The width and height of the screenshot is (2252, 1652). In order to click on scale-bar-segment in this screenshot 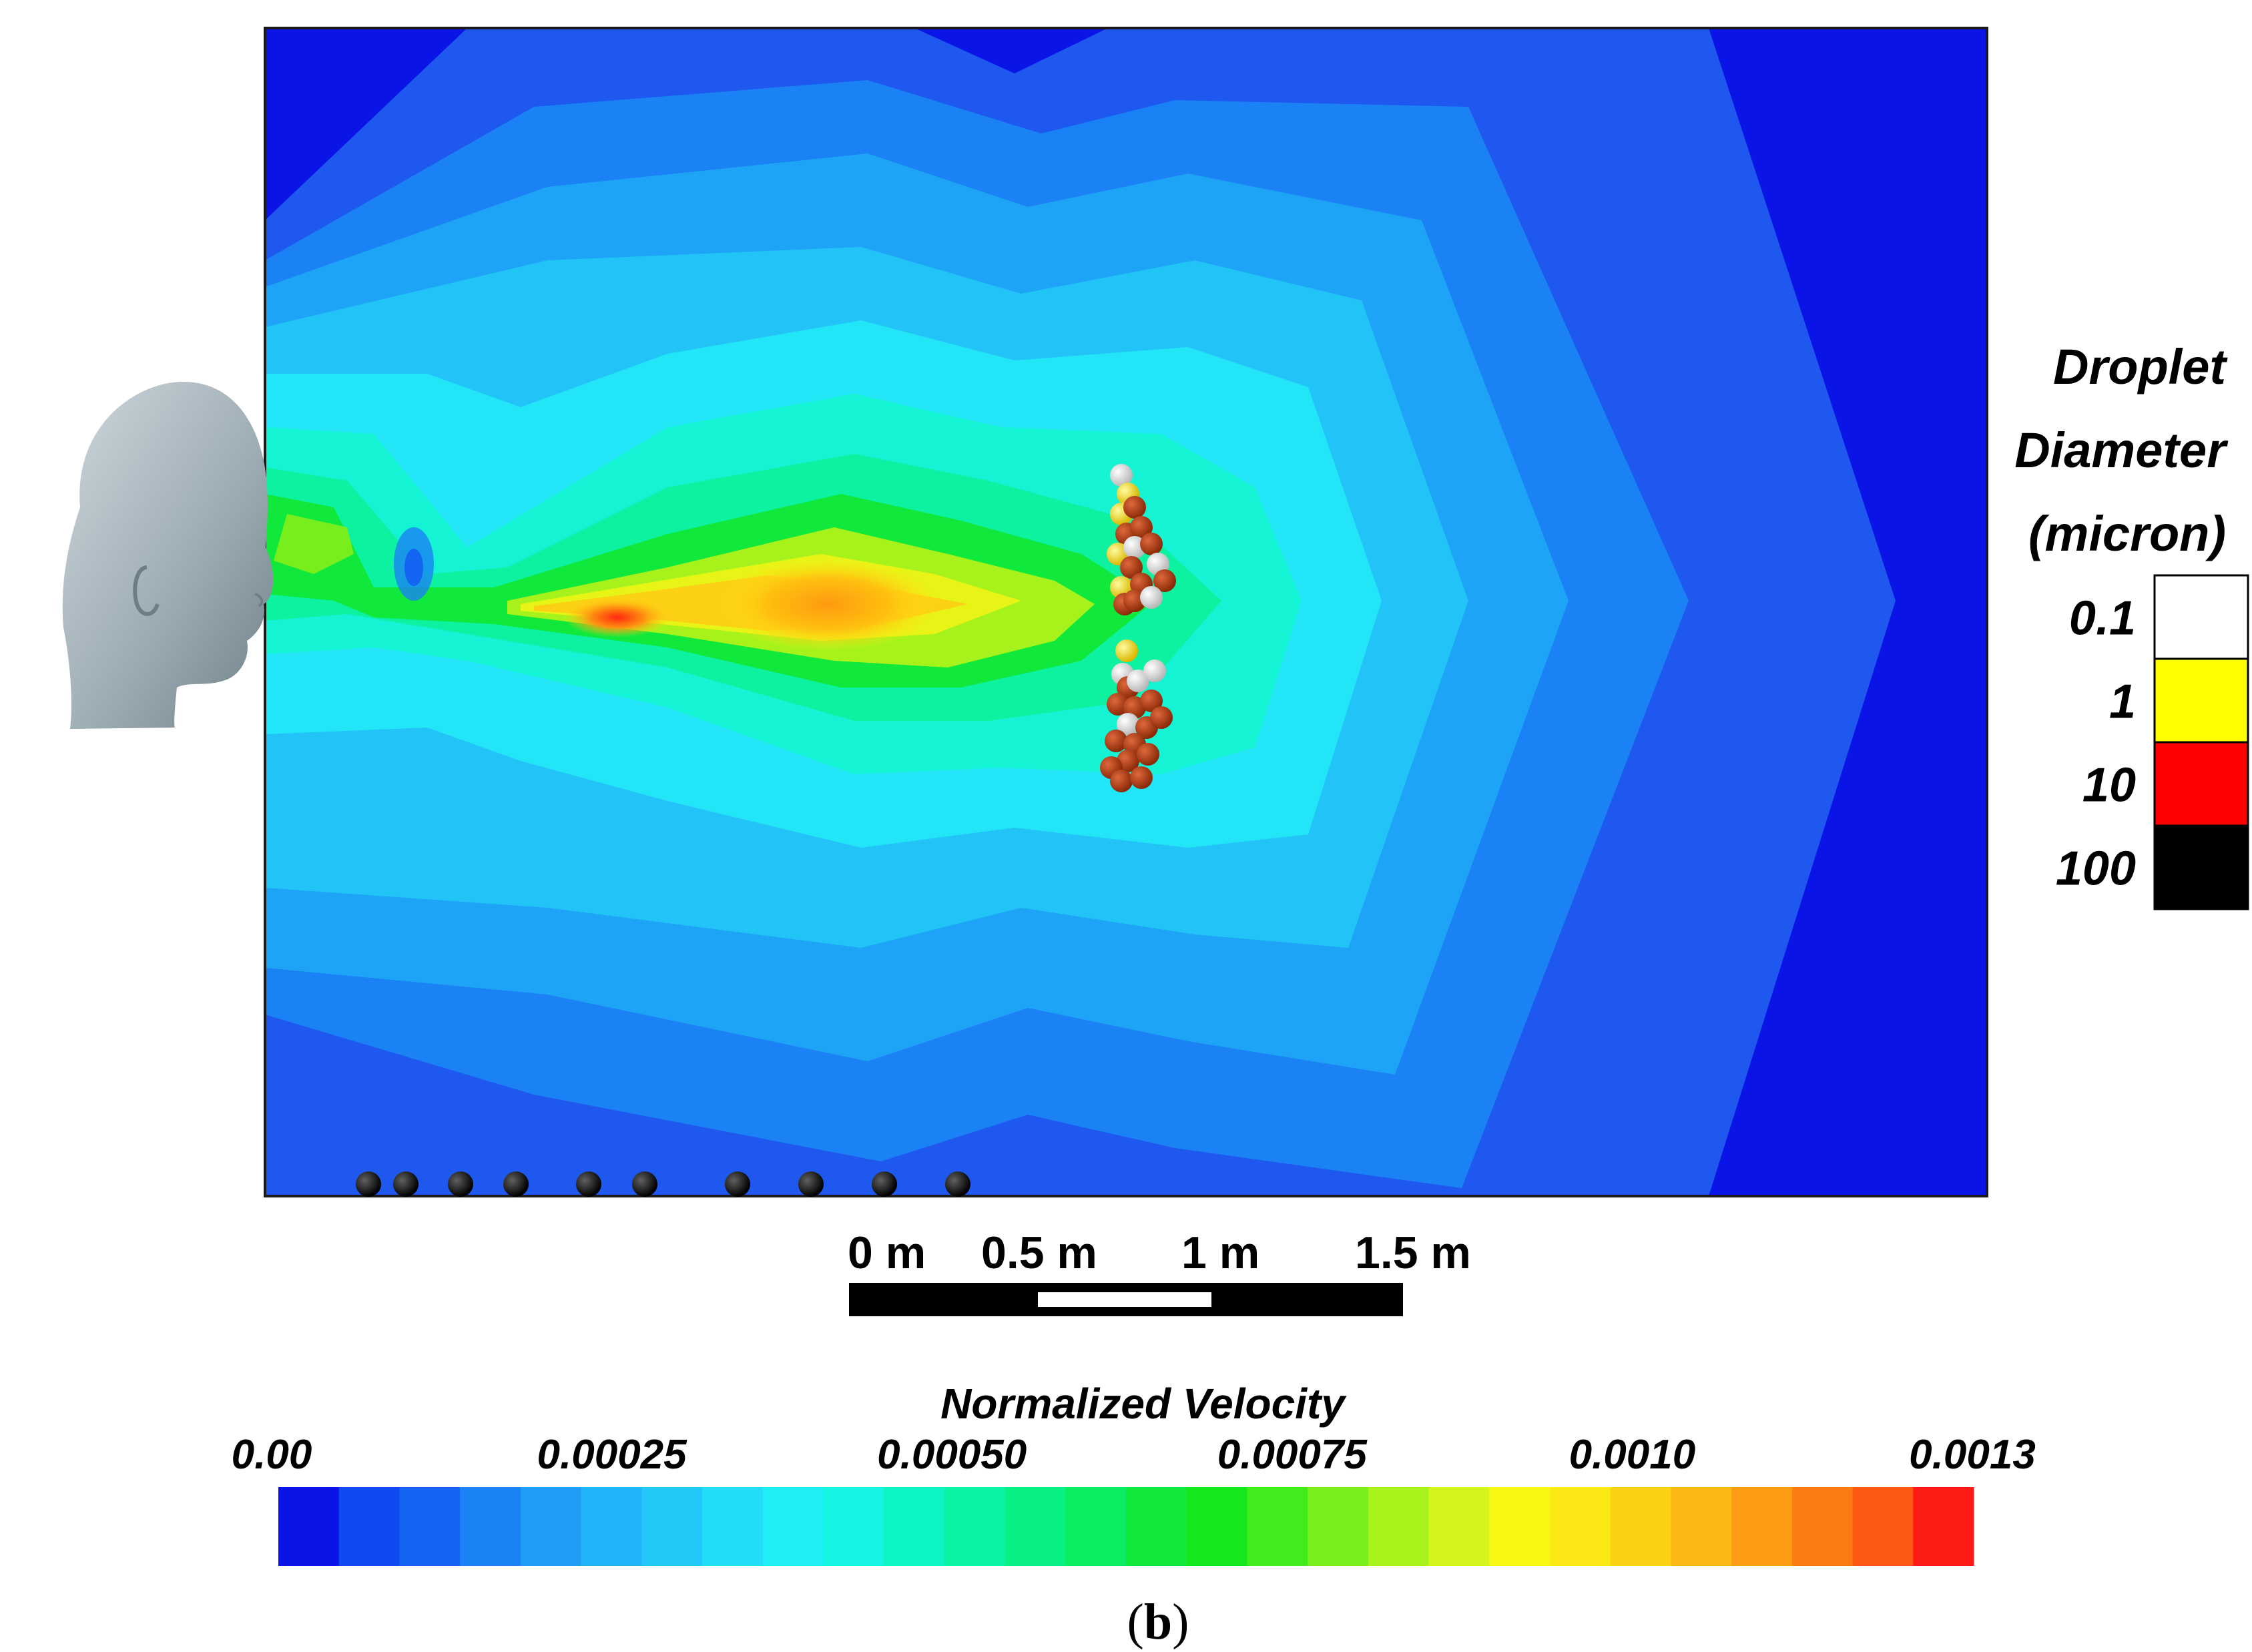, I will do `click(1124, 1299)`.